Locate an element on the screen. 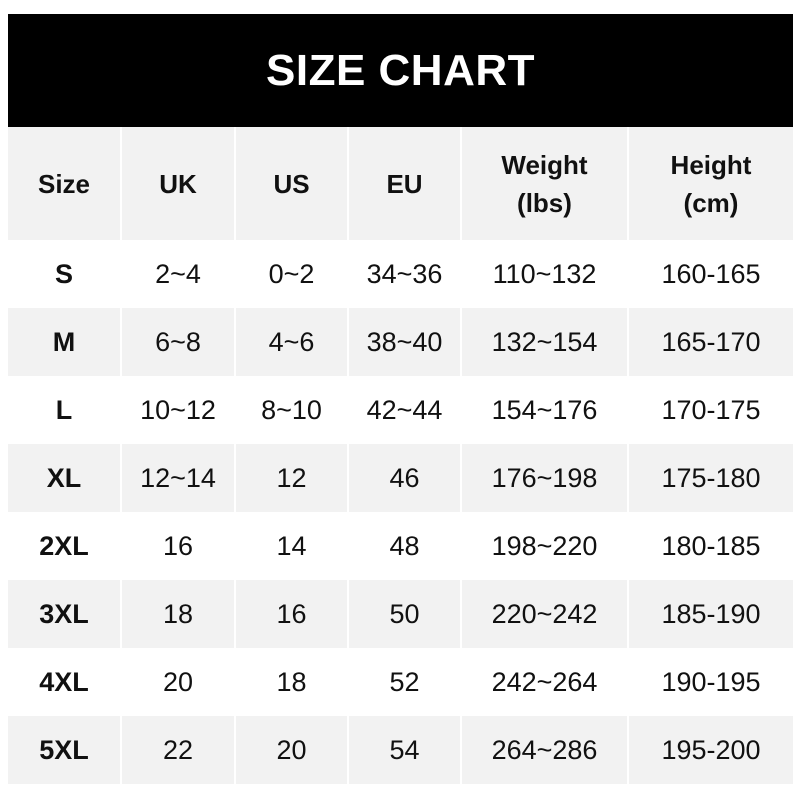  cell-us: 14 is located at coordinates (291, 546).